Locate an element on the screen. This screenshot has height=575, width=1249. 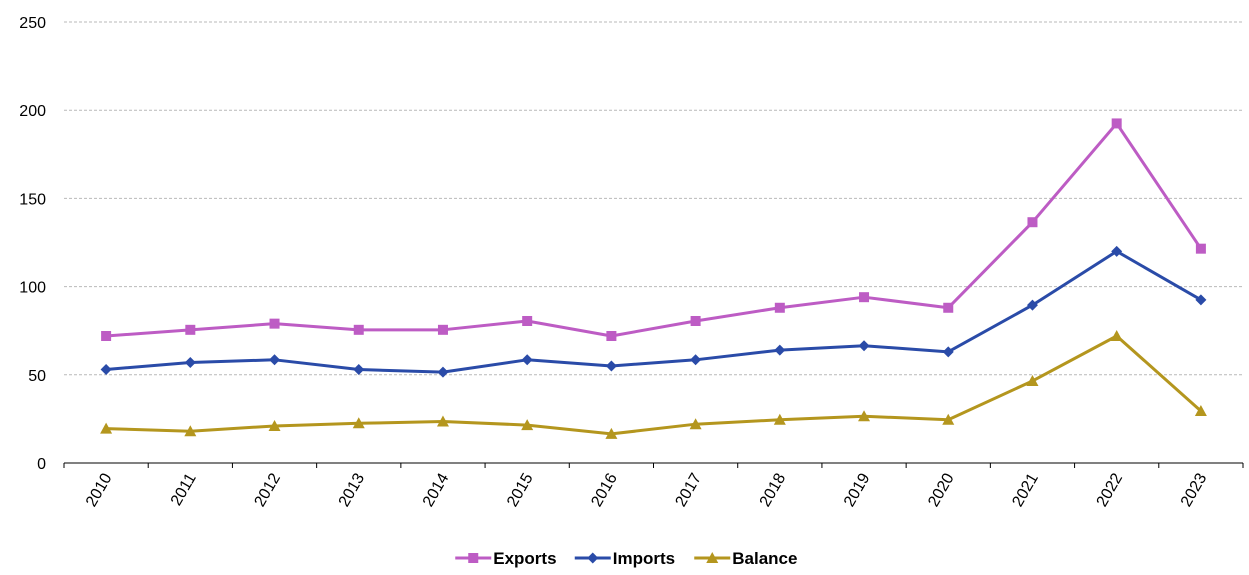
x-tick-label: 2023 is located at coordinates (1194, 489).